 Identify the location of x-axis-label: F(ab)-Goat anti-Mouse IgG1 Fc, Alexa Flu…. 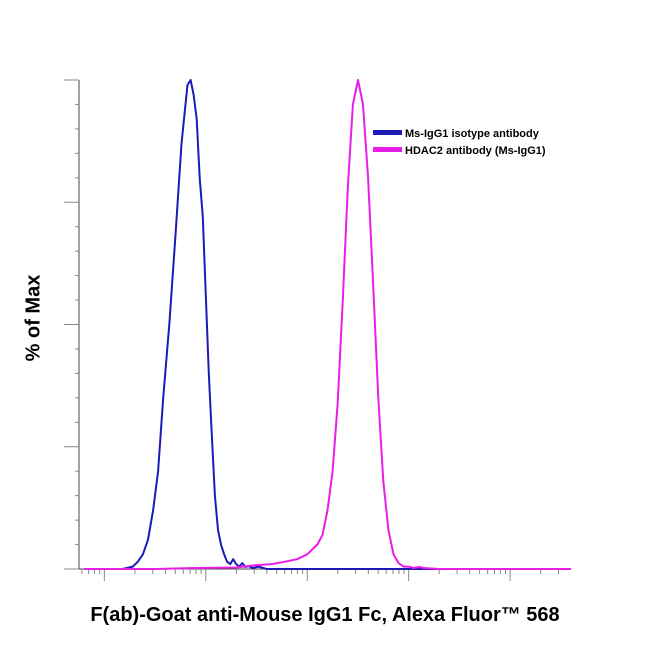
(325, 615).